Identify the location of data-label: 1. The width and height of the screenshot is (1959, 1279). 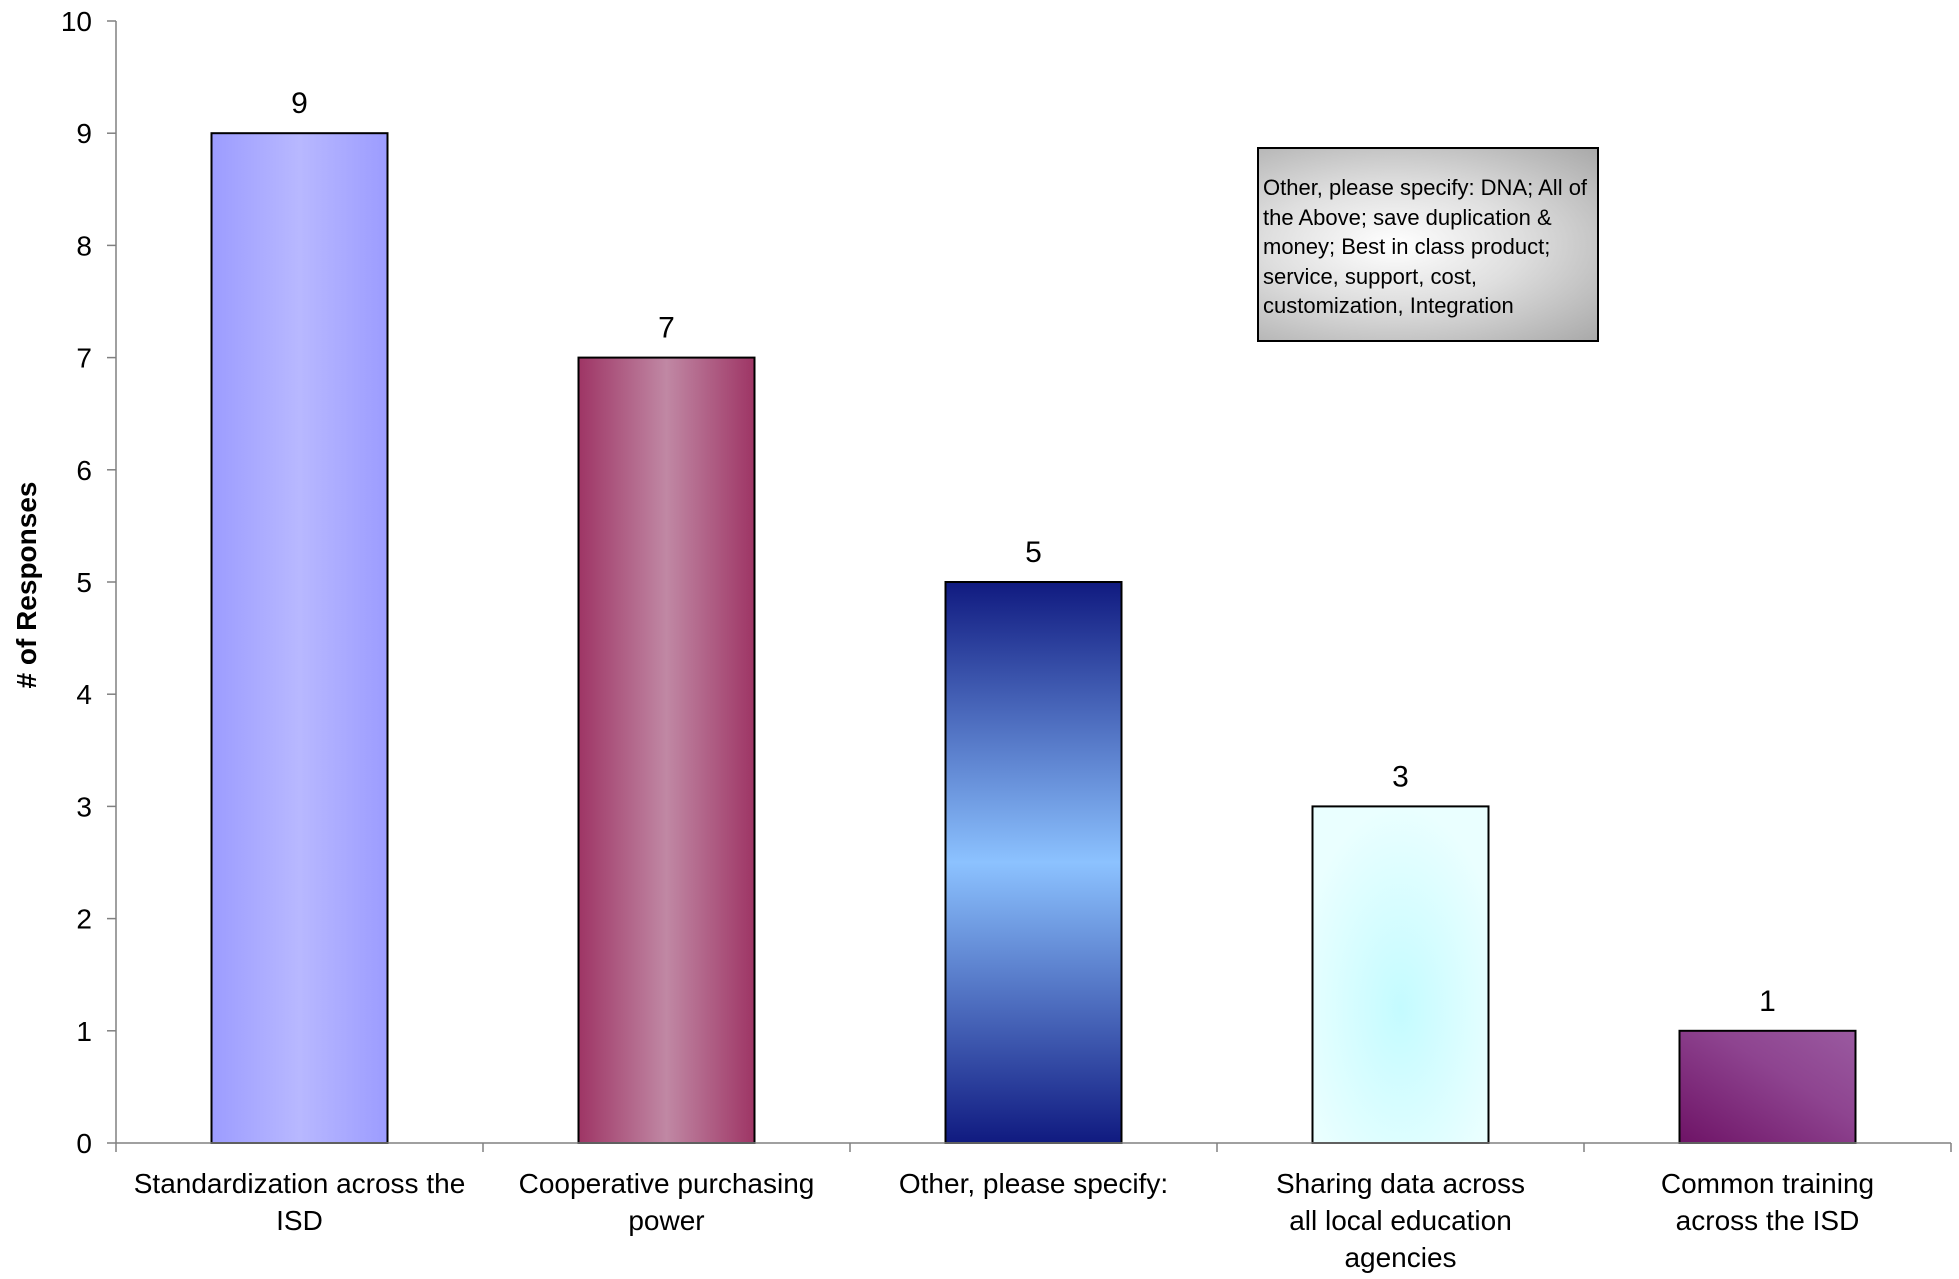
(1767, 1001).